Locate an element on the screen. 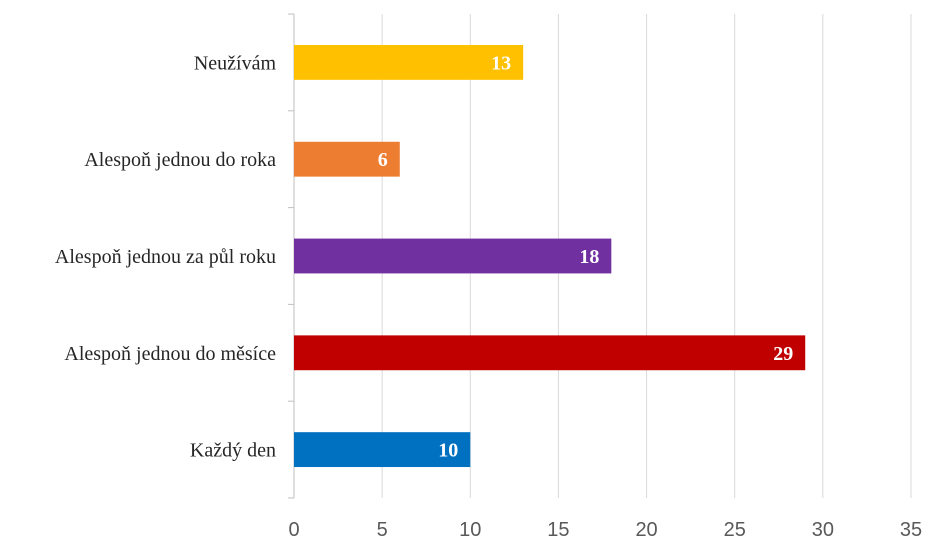  x-tick-label-25: 25 is located at coordinates (735, 529).